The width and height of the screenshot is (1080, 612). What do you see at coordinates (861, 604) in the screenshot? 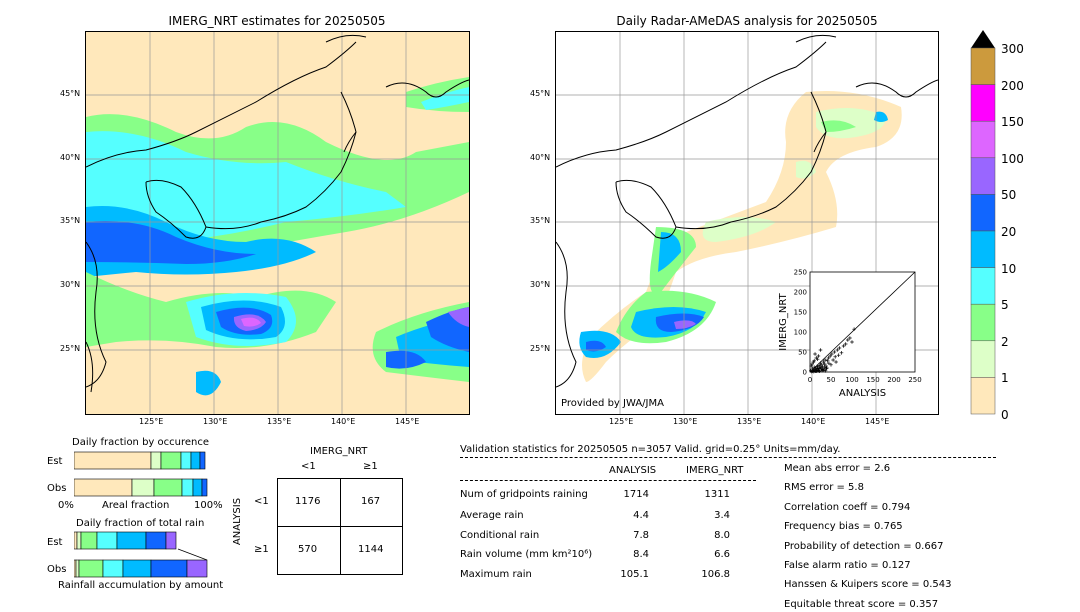
I see `validation-score: Equitable threat score = 0.357` at bounding box center [861, 604].